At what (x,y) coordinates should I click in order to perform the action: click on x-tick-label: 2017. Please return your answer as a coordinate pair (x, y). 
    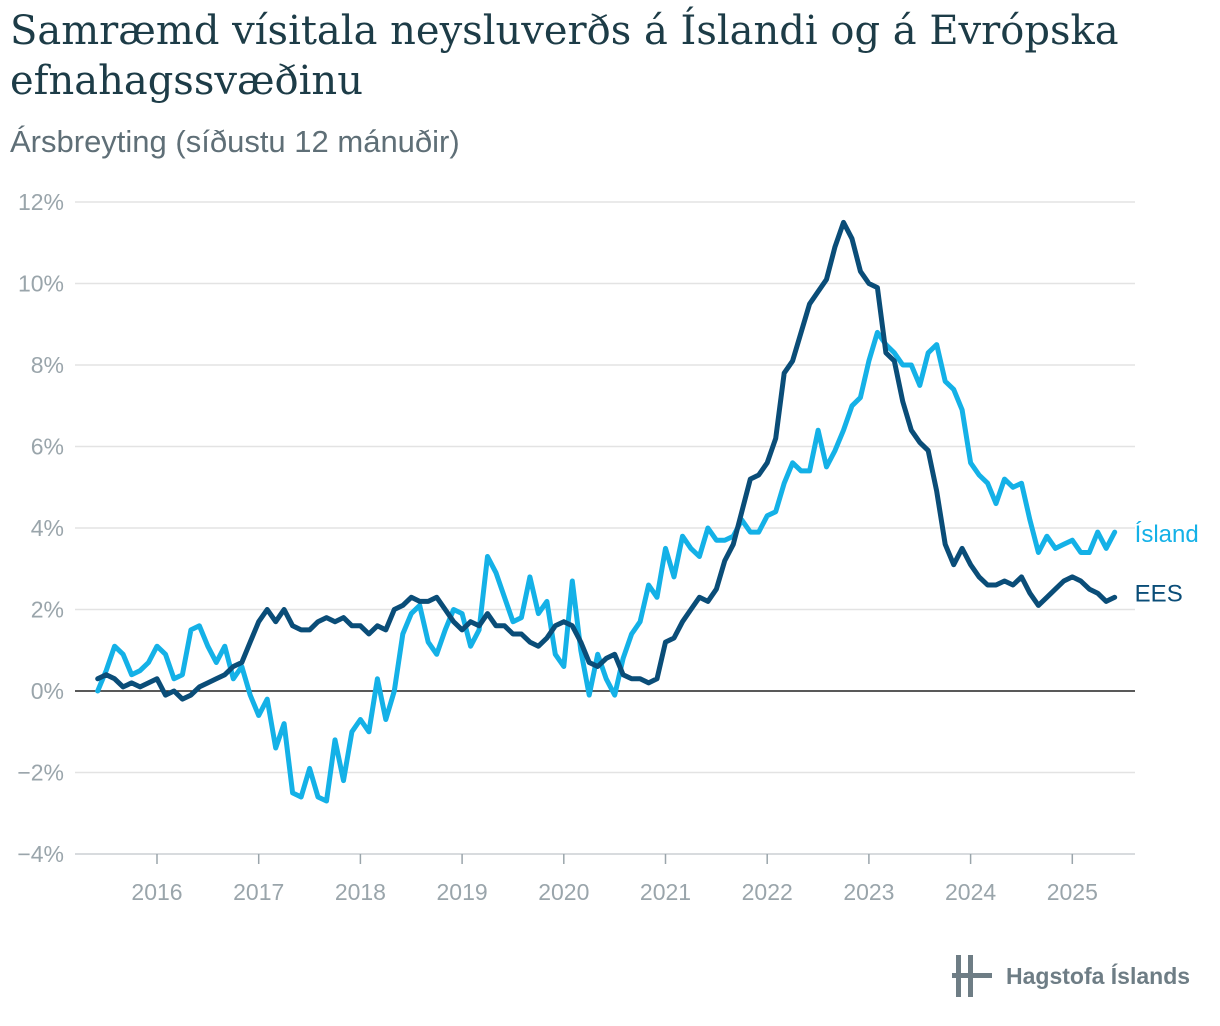
    Looking at the image, I should click on (258, 892).